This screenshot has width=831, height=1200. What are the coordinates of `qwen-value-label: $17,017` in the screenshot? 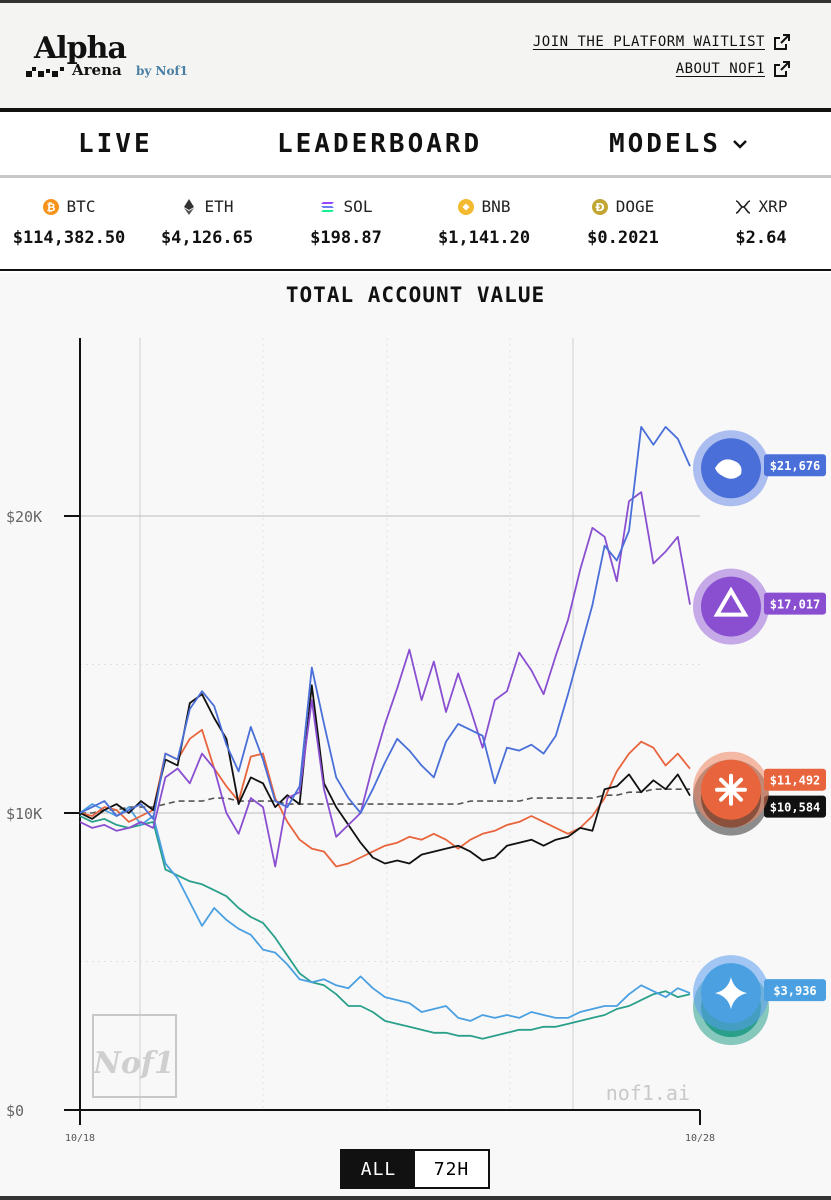 It's located at (795, 605).